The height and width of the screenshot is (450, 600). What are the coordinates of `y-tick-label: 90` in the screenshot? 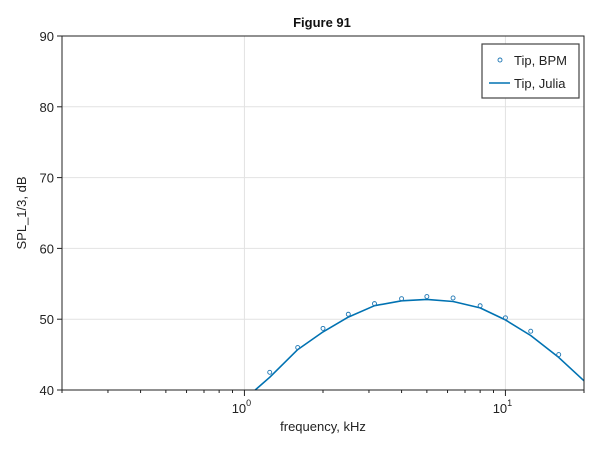 It's located at (47, 36).